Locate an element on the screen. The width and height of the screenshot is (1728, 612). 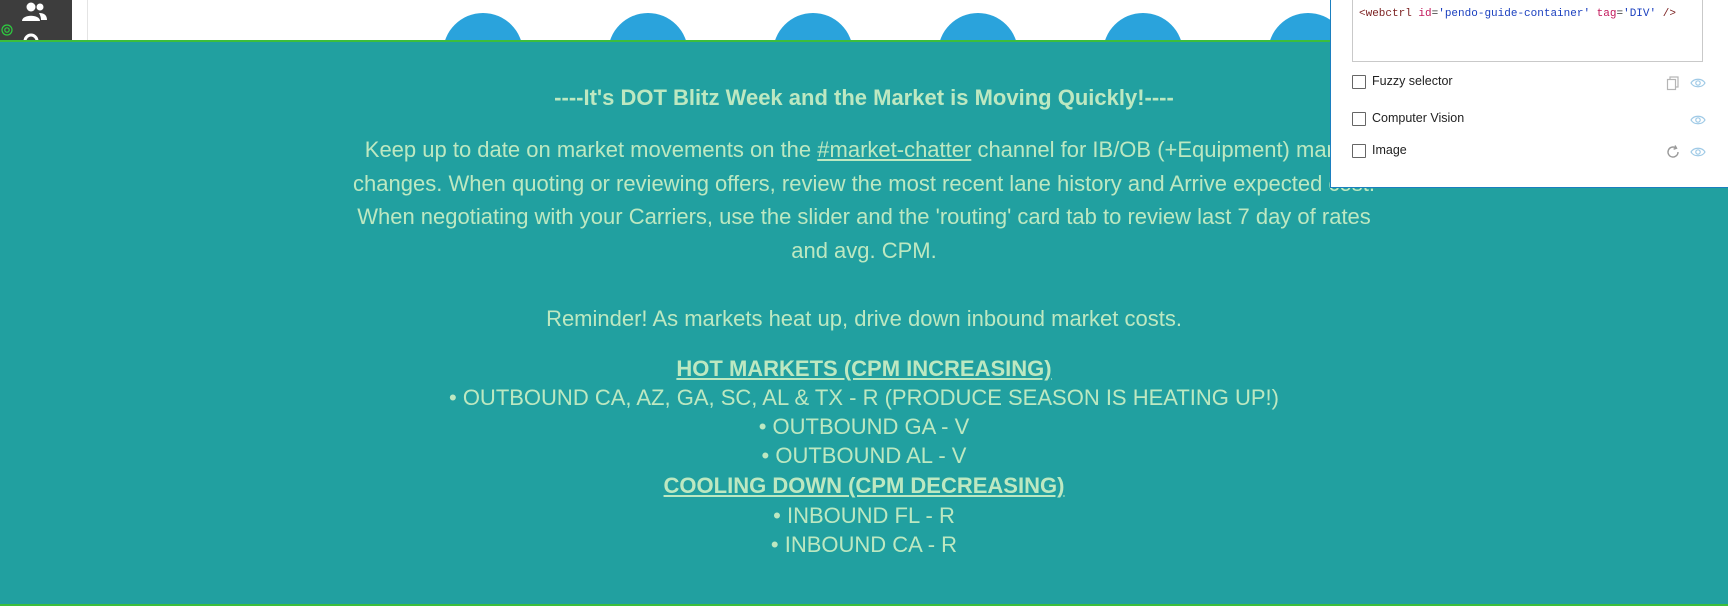
fuzzy-selector-label: Fuzzy selector is located at coordinates (1412, 81).